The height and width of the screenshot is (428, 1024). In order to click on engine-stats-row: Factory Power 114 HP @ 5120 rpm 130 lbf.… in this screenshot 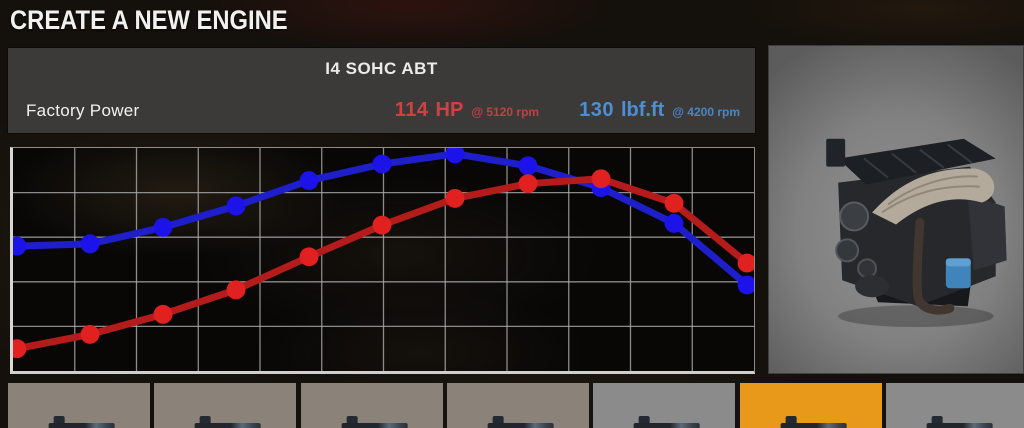, I will do `click(383, 110)`.